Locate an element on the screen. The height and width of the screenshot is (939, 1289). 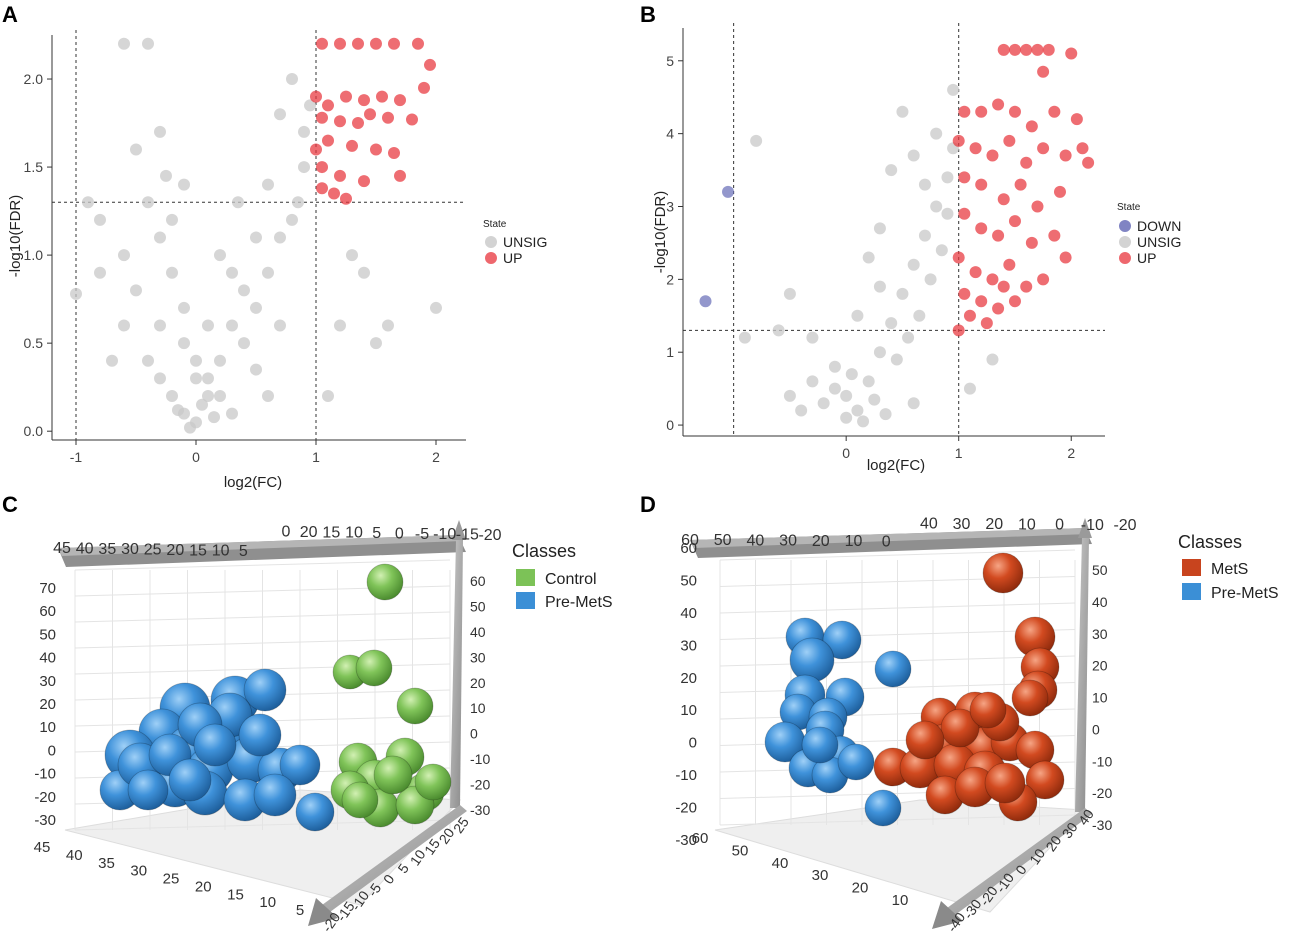
y-tick-label: 0.0 is located at coordinates (34, 431).